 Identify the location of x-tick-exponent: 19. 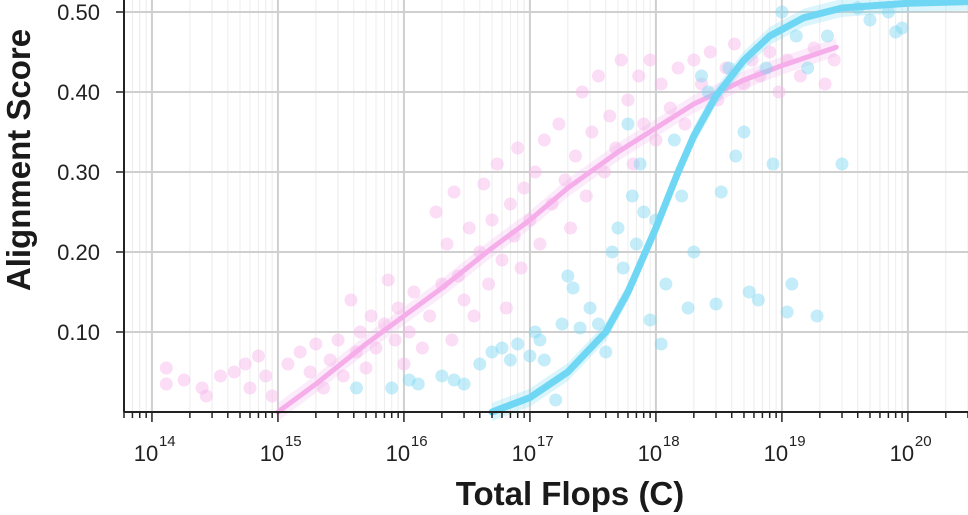
(797, 441).